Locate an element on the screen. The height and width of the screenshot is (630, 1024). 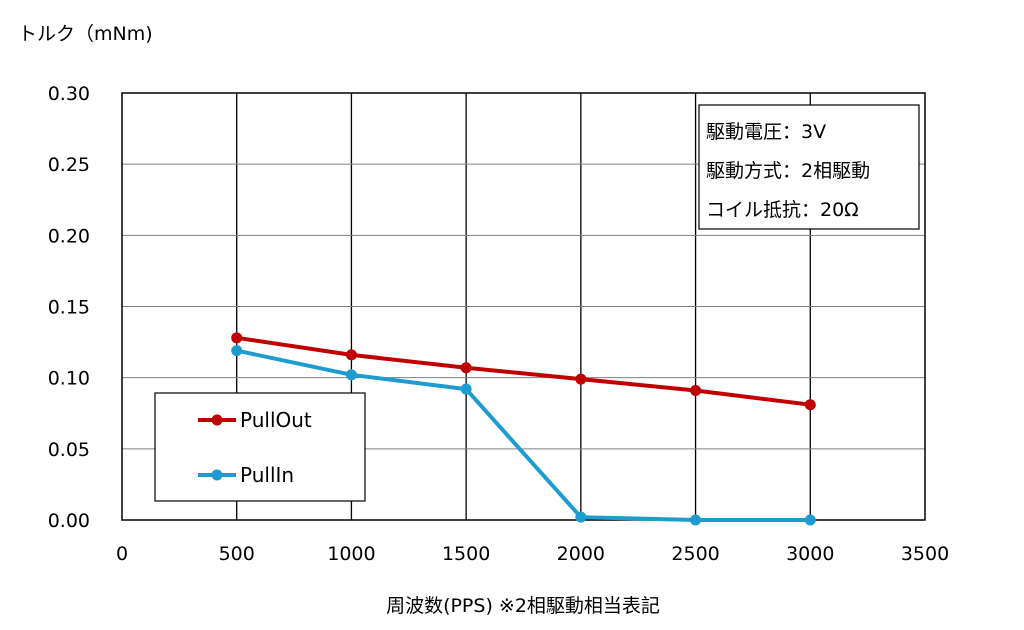
condition-box: 駆動電圧：3V 駆動方式：2相駆動 コイル抵抗：20Ω is located at coordinates (809, 167).